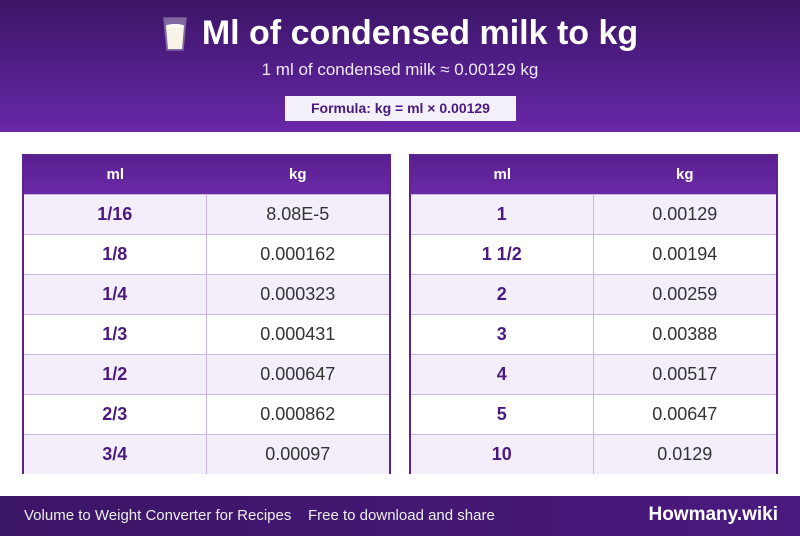  Describe the element at coordinates (502, 214) in the screenshot. I see `cell-ml: 1` at that location.